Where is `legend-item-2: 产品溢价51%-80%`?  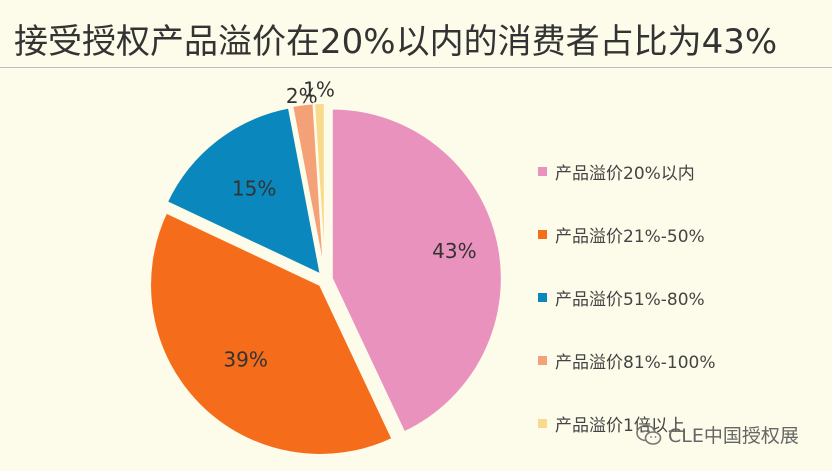
legend-item-2: 产品溢价51%-80% is located at coordinates (627, 297).